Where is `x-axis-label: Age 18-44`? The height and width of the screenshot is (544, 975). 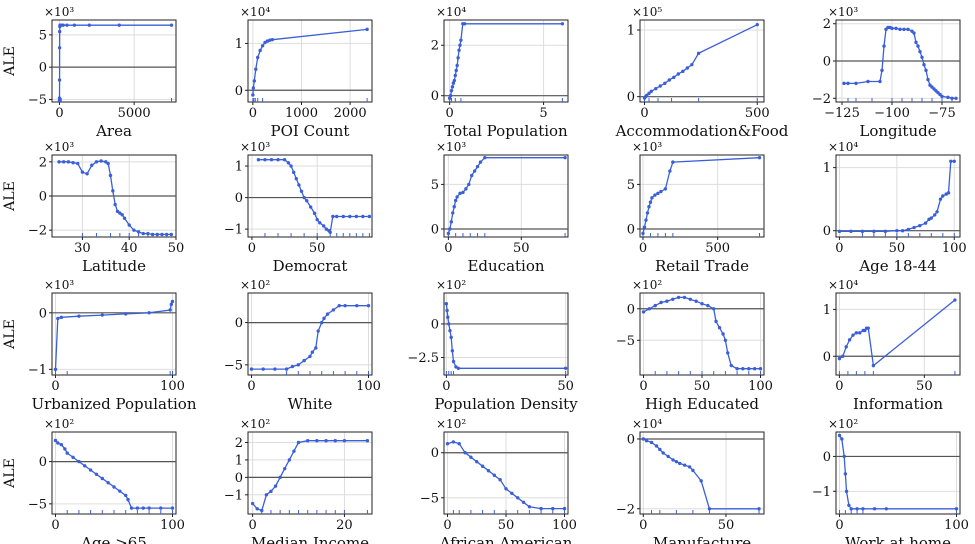
x-axis-label: Age 18-44 is located at coordinates (897, 266).